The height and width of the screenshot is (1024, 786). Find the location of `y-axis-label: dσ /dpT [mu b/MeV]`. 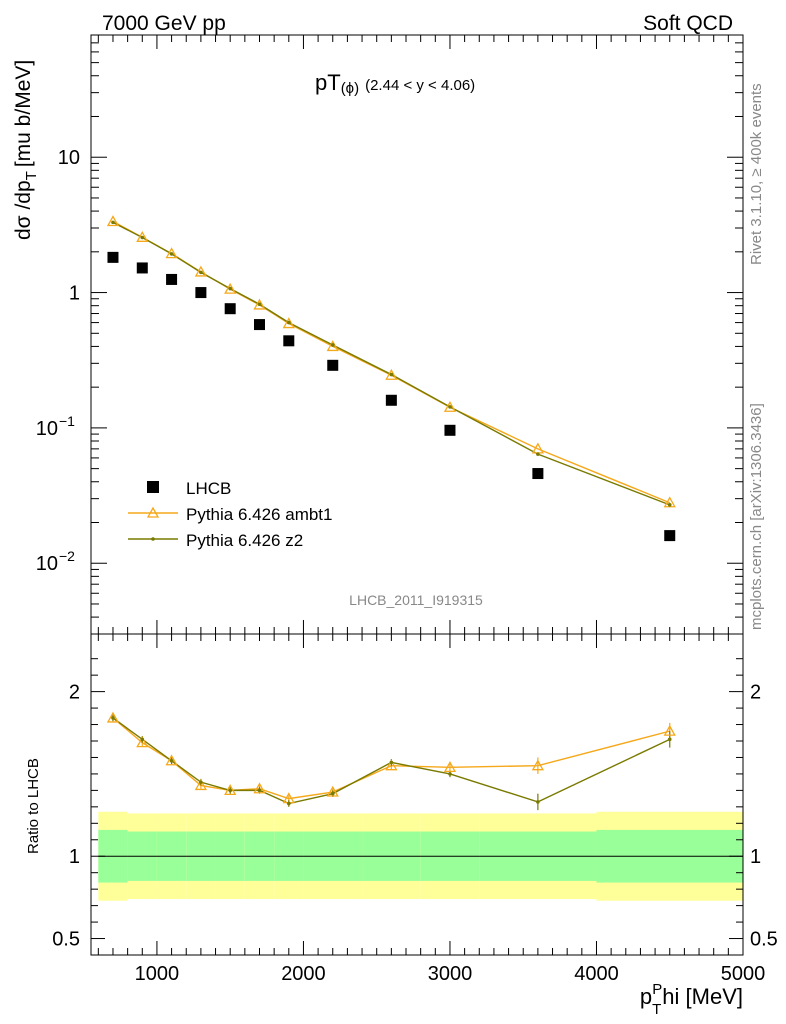

y-axis-label: dσ /dpT [mu b/MeV] is located at coordinates (26, 150).